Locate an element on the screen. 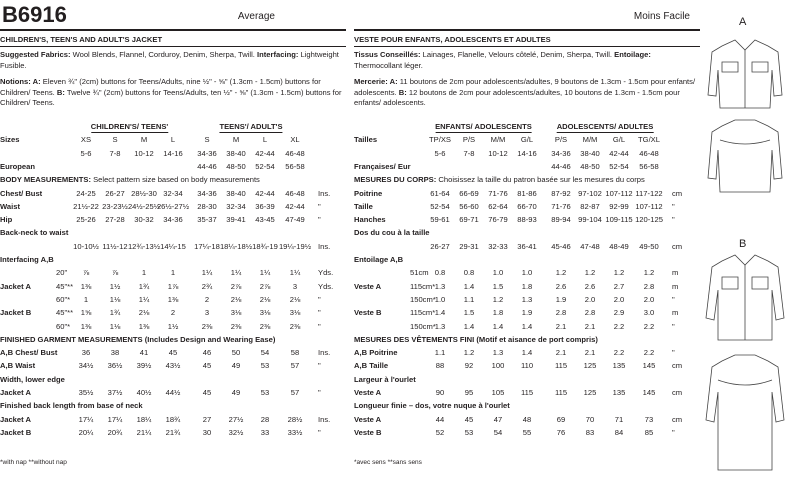 Image resolution: width=794 pixels, height=490 pixels. text-run: B: is located at coordinates (60, 92).